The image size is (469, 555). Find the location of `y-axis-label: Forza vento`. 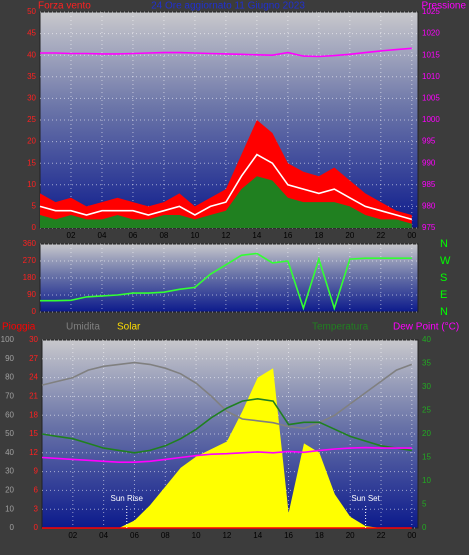

y-axis-label: Forza vento is located at coordinates (64, 6).